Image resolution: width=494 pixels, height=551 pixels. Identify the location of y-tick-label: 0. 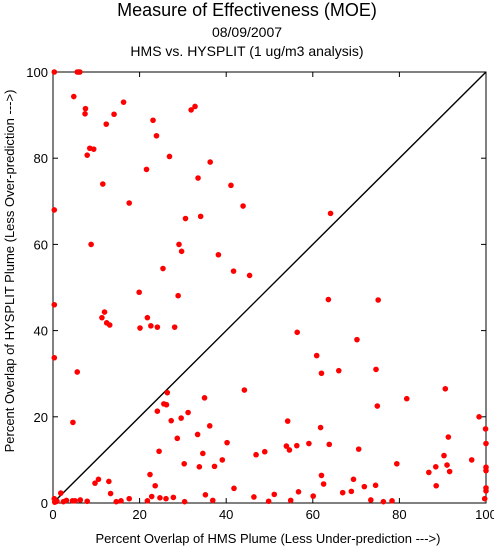
(44, 503).